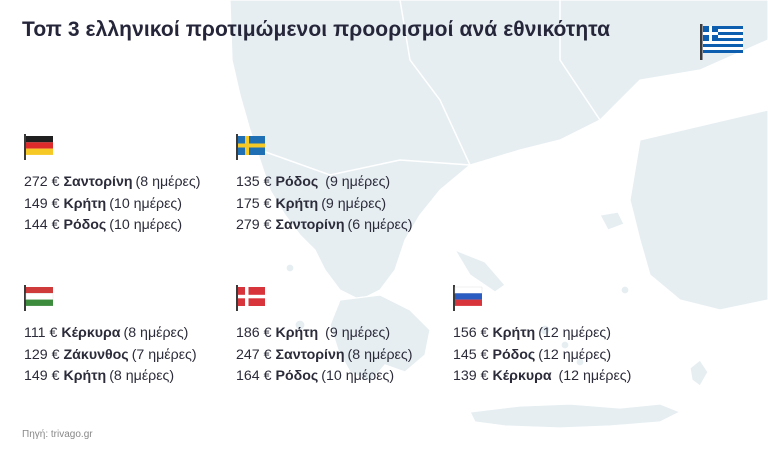  I want to click on list-item: 156 € Κρήτη (12 ημέρες), so click(532, 333).